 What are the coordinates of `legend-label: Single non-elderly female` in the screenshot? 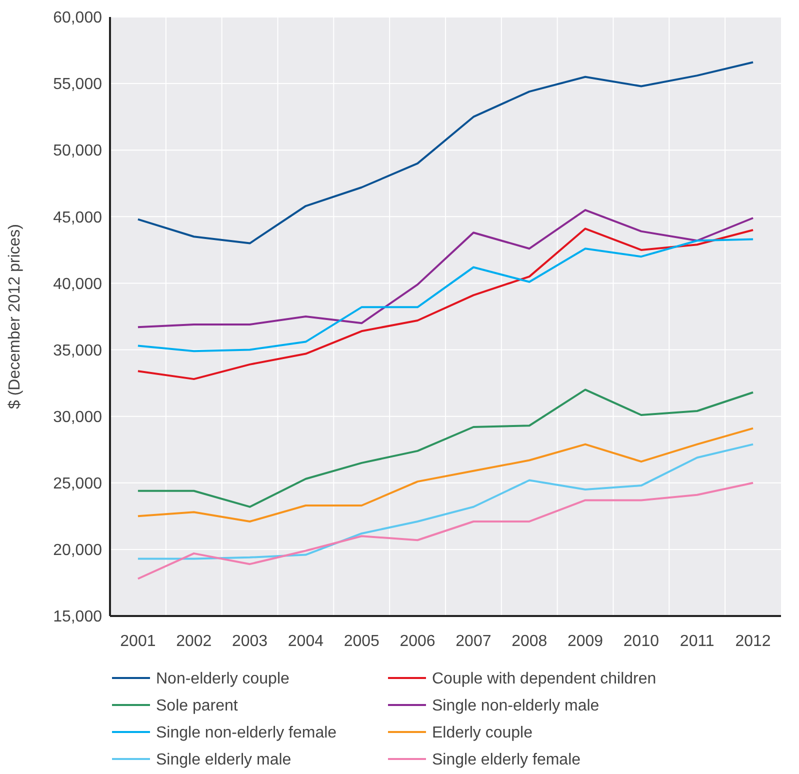 It's located at (246, 733).